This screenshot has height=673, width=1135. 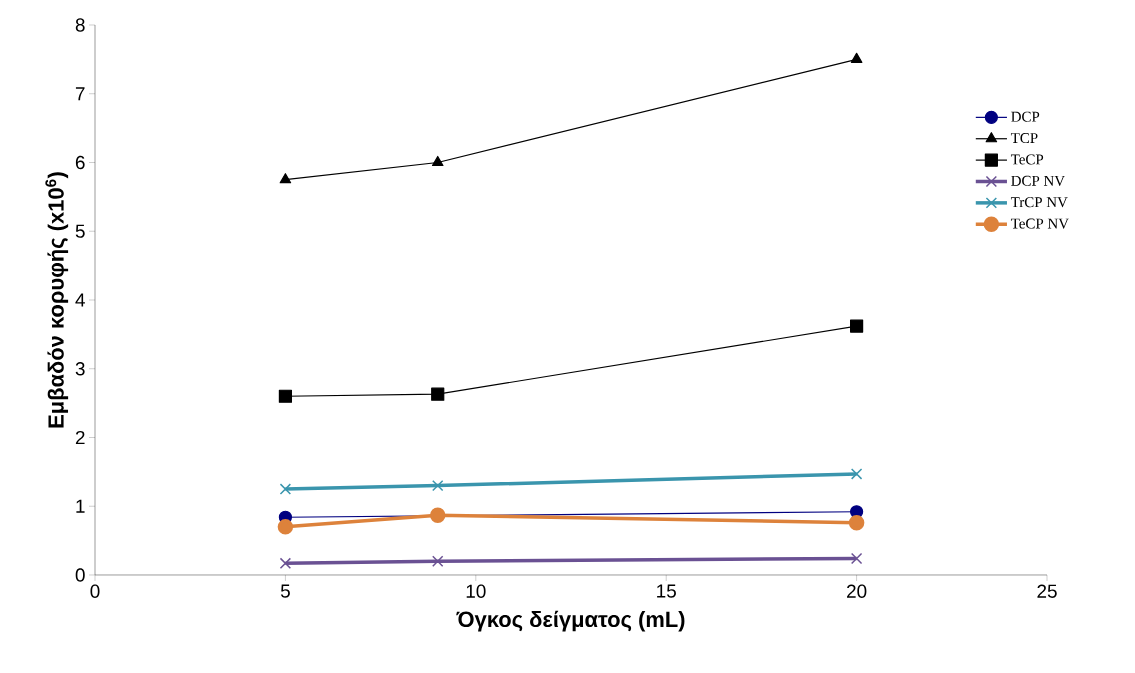 I want to click on x-tick-label: 0, so click(x=95, y=591).